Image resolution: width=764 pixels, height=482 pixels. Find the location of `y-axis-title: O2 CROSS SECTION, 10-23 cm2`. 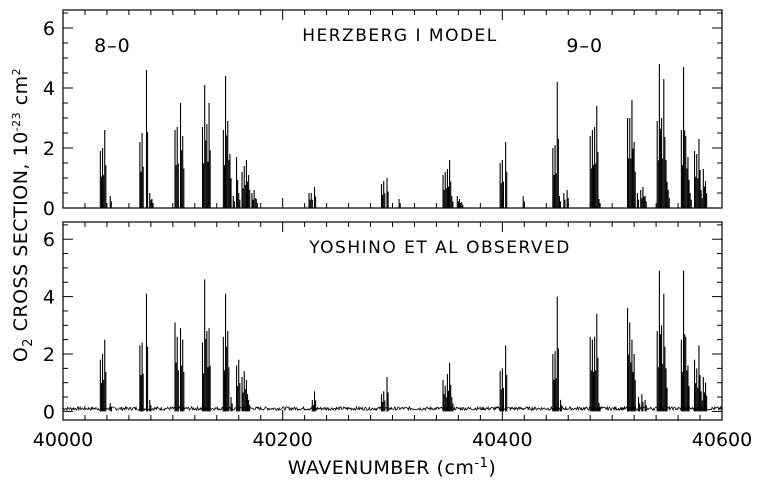

y-axis-title: O2 CROSS SECTION, 10-23 cm2 is located at coordinates (23, 215).